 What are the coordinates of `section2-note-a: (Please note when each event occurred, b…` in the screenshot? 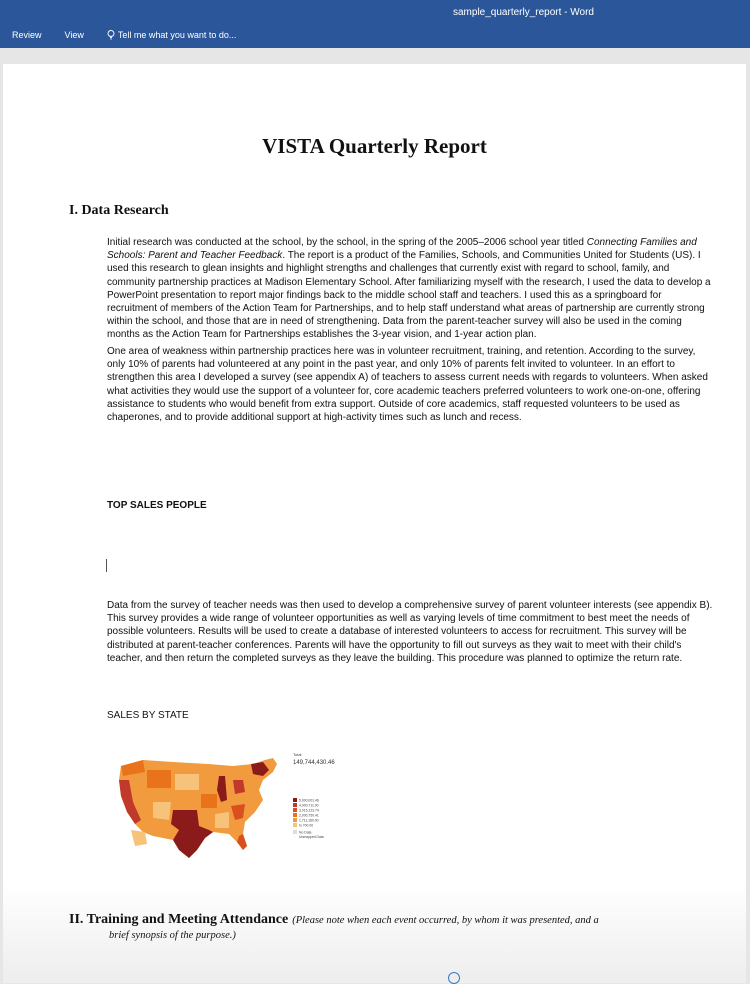 It's located at (445, 920).